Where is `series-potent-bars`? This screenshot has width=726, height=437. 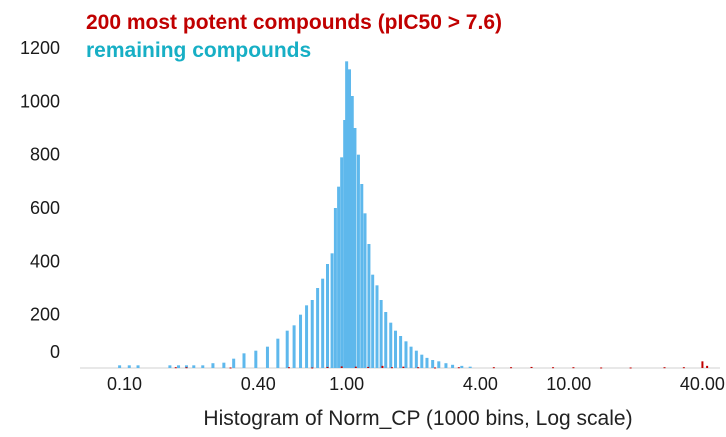
series-potent-bars is located at coordinates (441, 365).